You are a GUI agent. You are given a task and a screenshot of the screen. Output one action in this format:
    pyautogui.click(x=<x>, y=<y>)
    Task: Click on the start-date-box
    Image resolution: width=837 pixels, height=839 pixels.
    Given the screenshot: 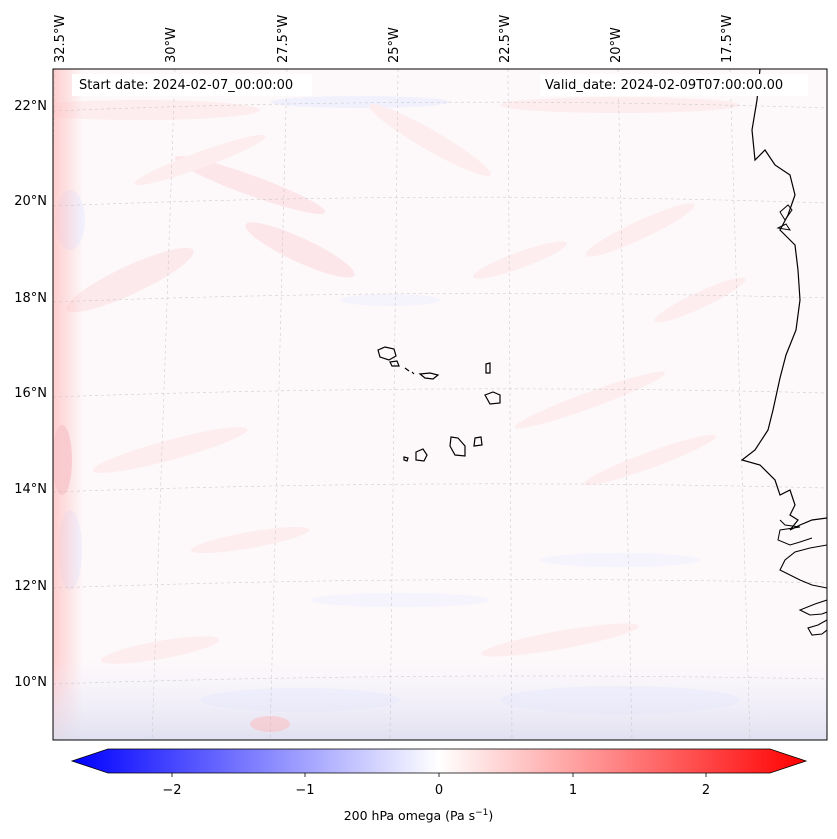 What is the action you would take?
    pyautogui.click(x=192, y=85)
    